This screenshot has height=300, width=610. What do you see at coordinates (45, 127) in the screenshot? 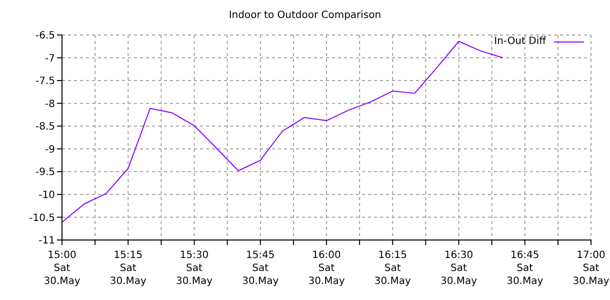
I see `y-tick-label: -8.5` at bounding box center [45, 127].